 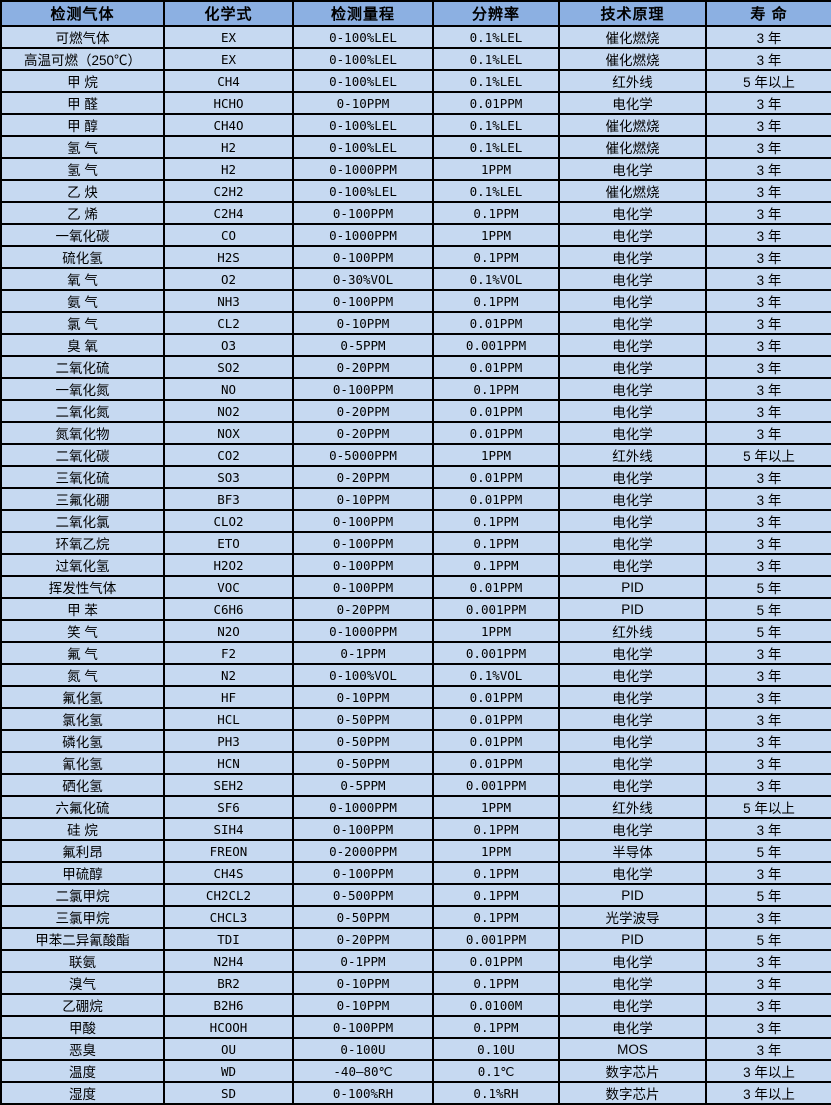 I want to click on table-cell: SIH4, so click(x=228, y=829).